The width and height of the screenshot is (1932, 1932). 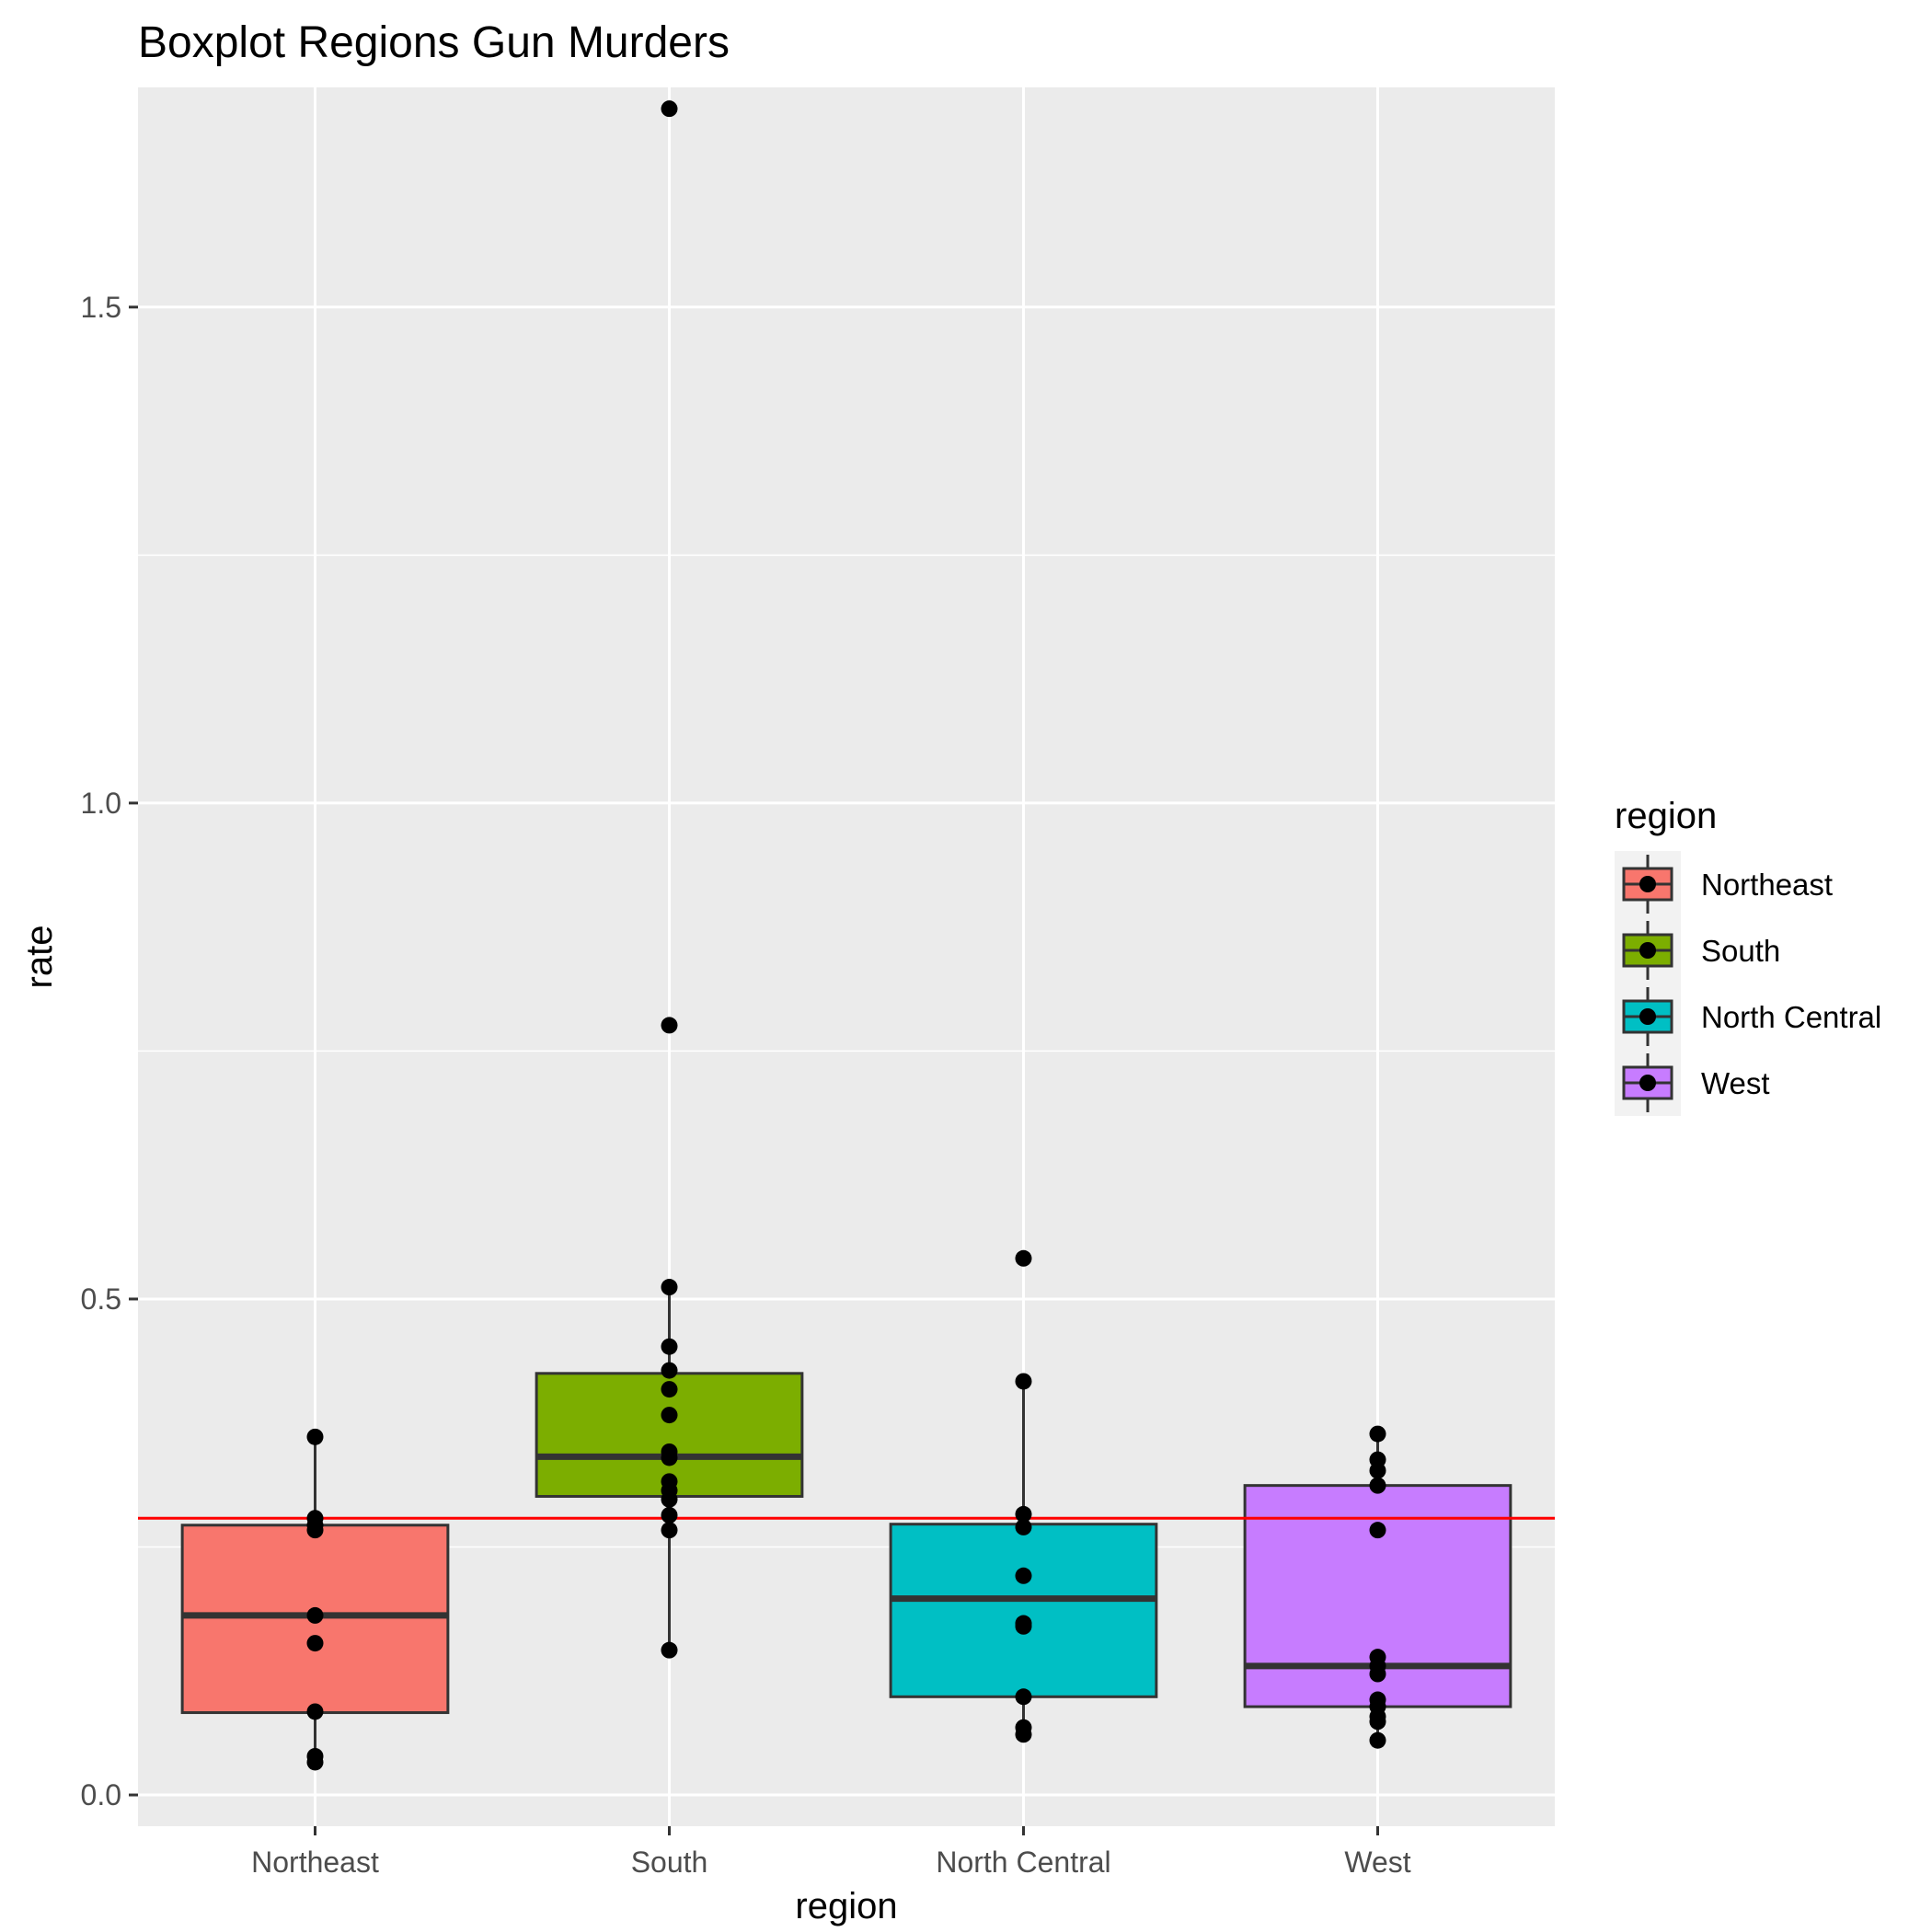 I want to click on y-tick-label: 1.5, so click(x=101, y=307).